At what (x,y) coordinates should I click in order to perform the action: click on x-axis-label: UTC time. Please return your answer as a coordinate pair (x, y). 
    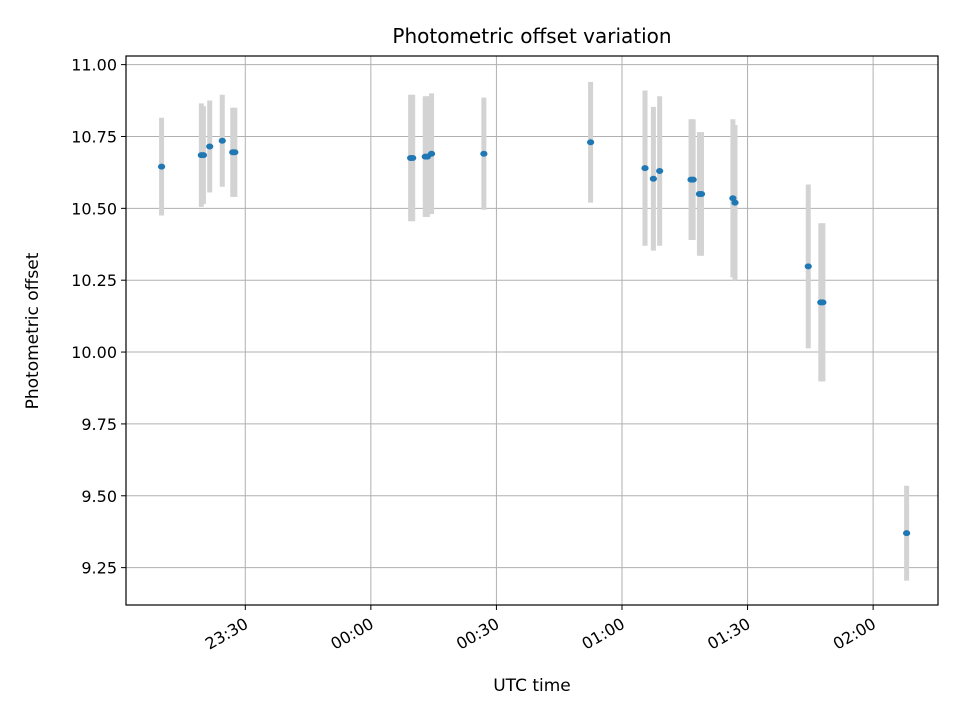
    Looking at the image, I should click on (532, 686).